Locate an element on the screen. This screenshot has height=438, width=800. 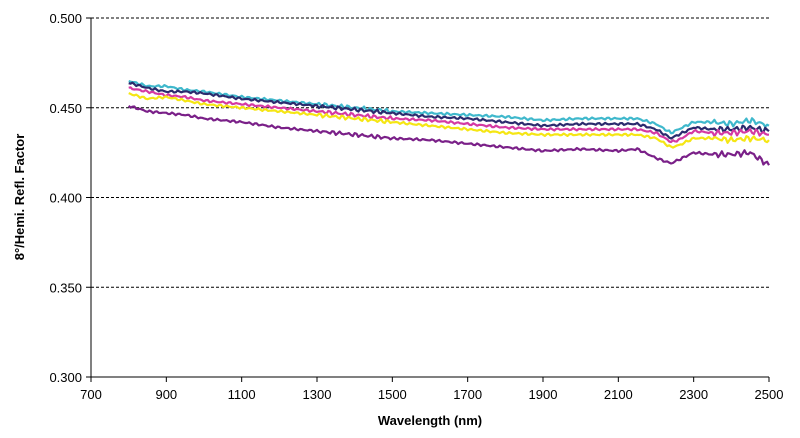
x-tick-label: 1300 is located at coordinates (317, 394).